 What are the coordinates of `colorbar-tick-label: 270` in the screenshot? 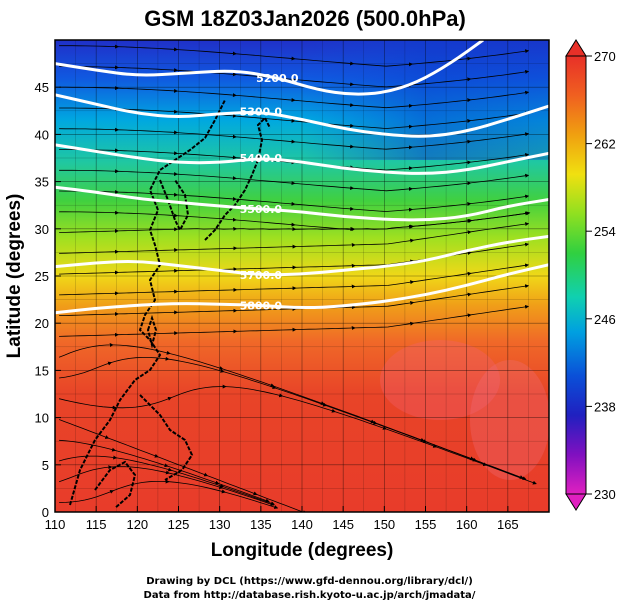 It's located at (605, 56).